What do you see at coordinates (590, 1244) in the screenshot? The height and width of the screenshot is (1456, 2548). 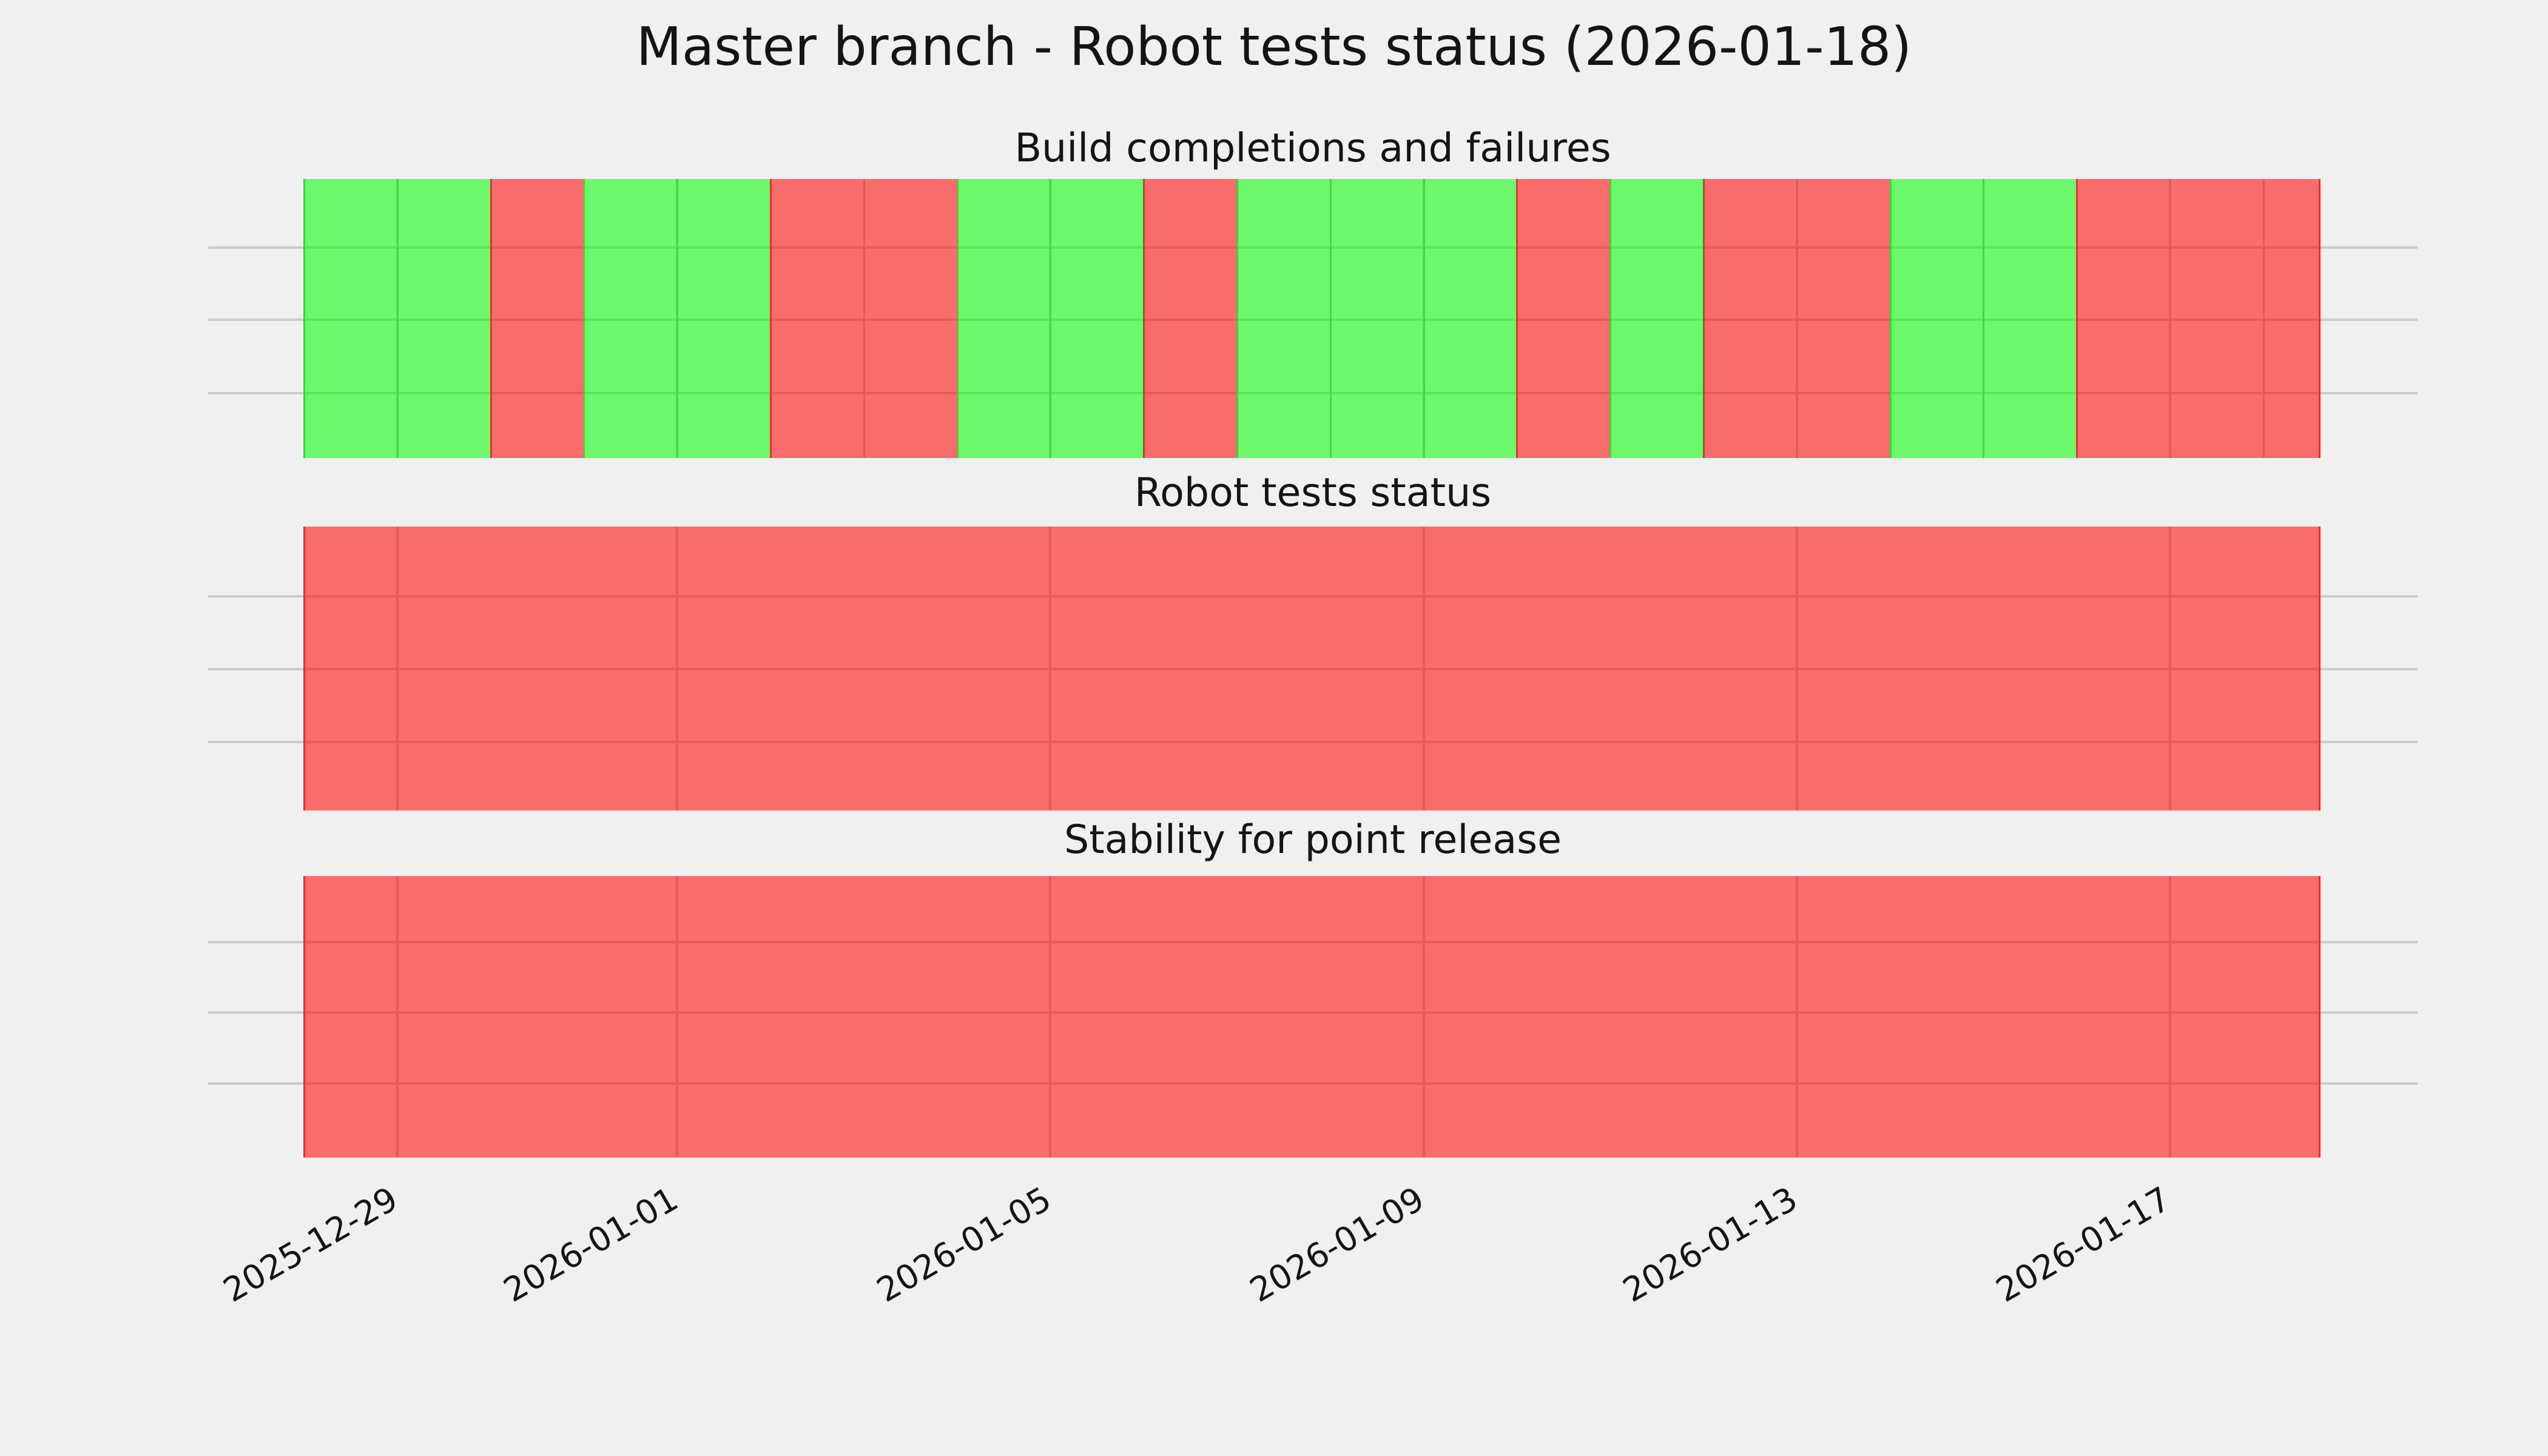 I see `x-tick-label: 2026-01-01` at bounding box center [590, 1244].